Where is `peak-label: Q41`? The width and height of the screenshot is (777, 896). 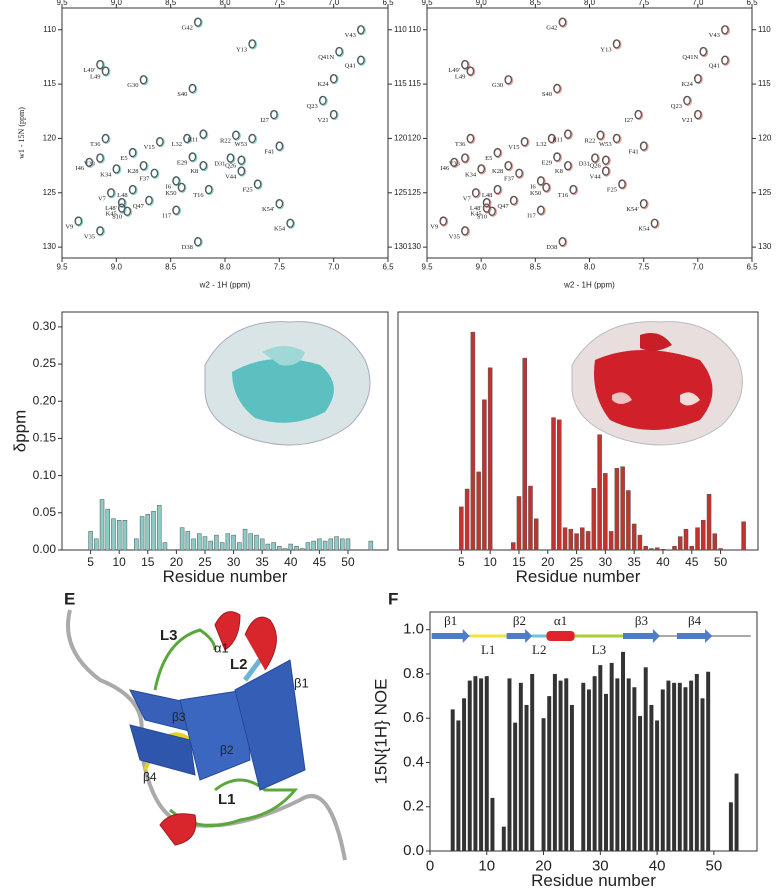 peak-label: Q41 is located at coordinates (714, 66).